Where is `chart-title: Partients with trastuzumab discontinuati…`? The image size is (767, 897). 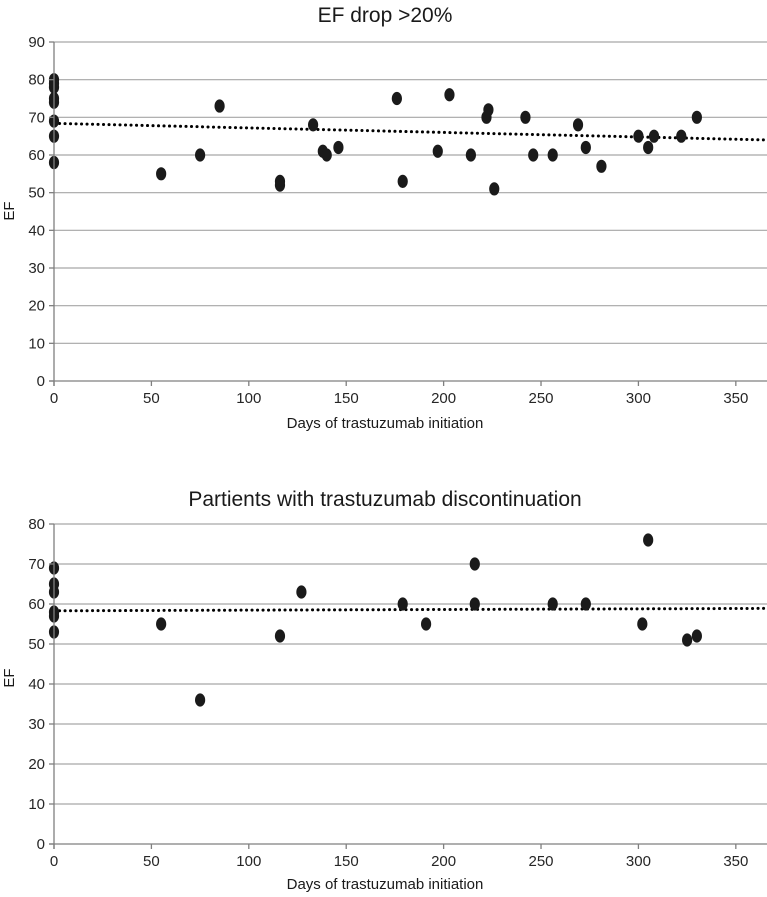
chart-title: Partients with trastuzumab discontinuati… is located at coordinates (384, 499).